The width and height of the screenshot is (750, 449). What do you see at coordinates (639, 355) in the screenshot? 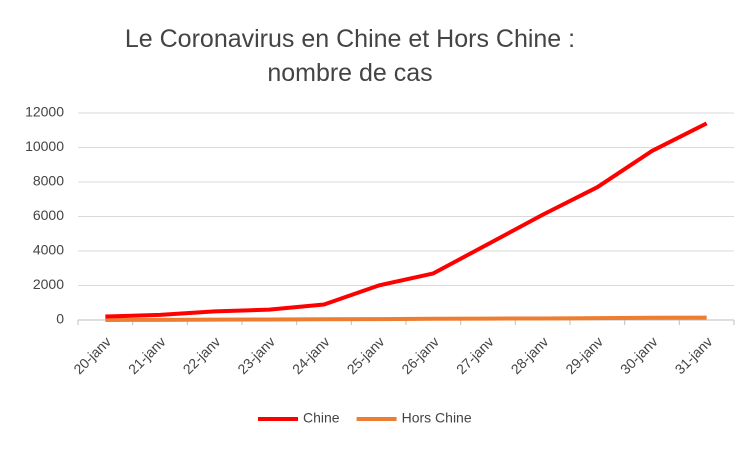
I see `x-tick-label: 30-janv` at bounding box center [639, 355].